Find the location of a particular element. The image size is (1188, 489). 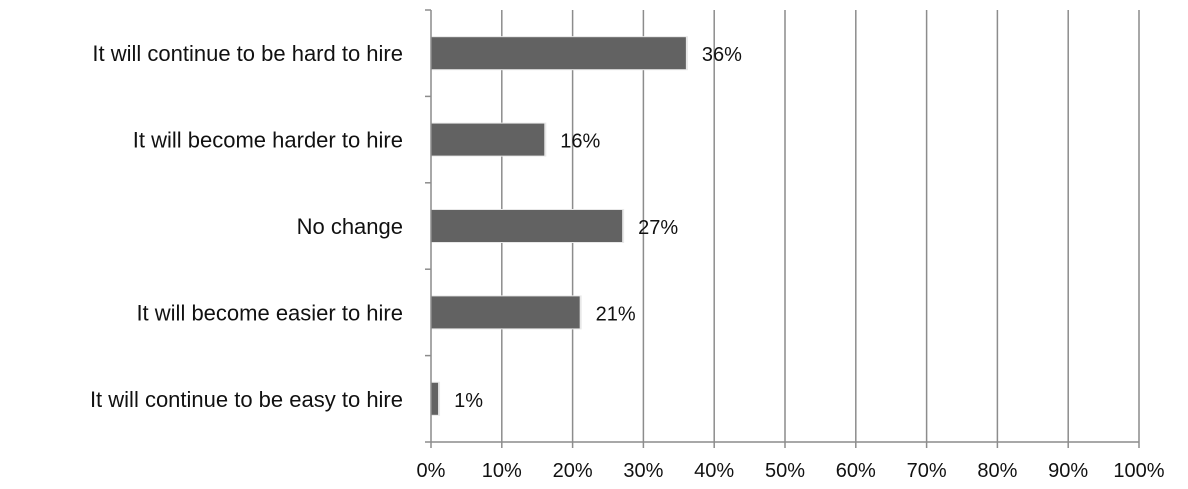

x-tick-label: 100% is located at coordinates (1138, 471).